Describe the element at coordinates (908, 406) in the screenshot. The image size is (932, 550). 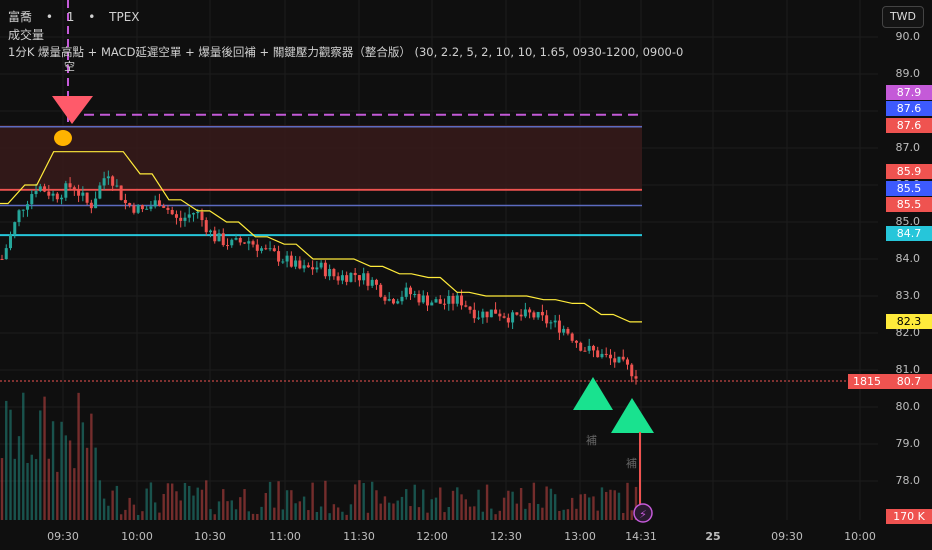
I see `price-tick: 80.0` at that location.